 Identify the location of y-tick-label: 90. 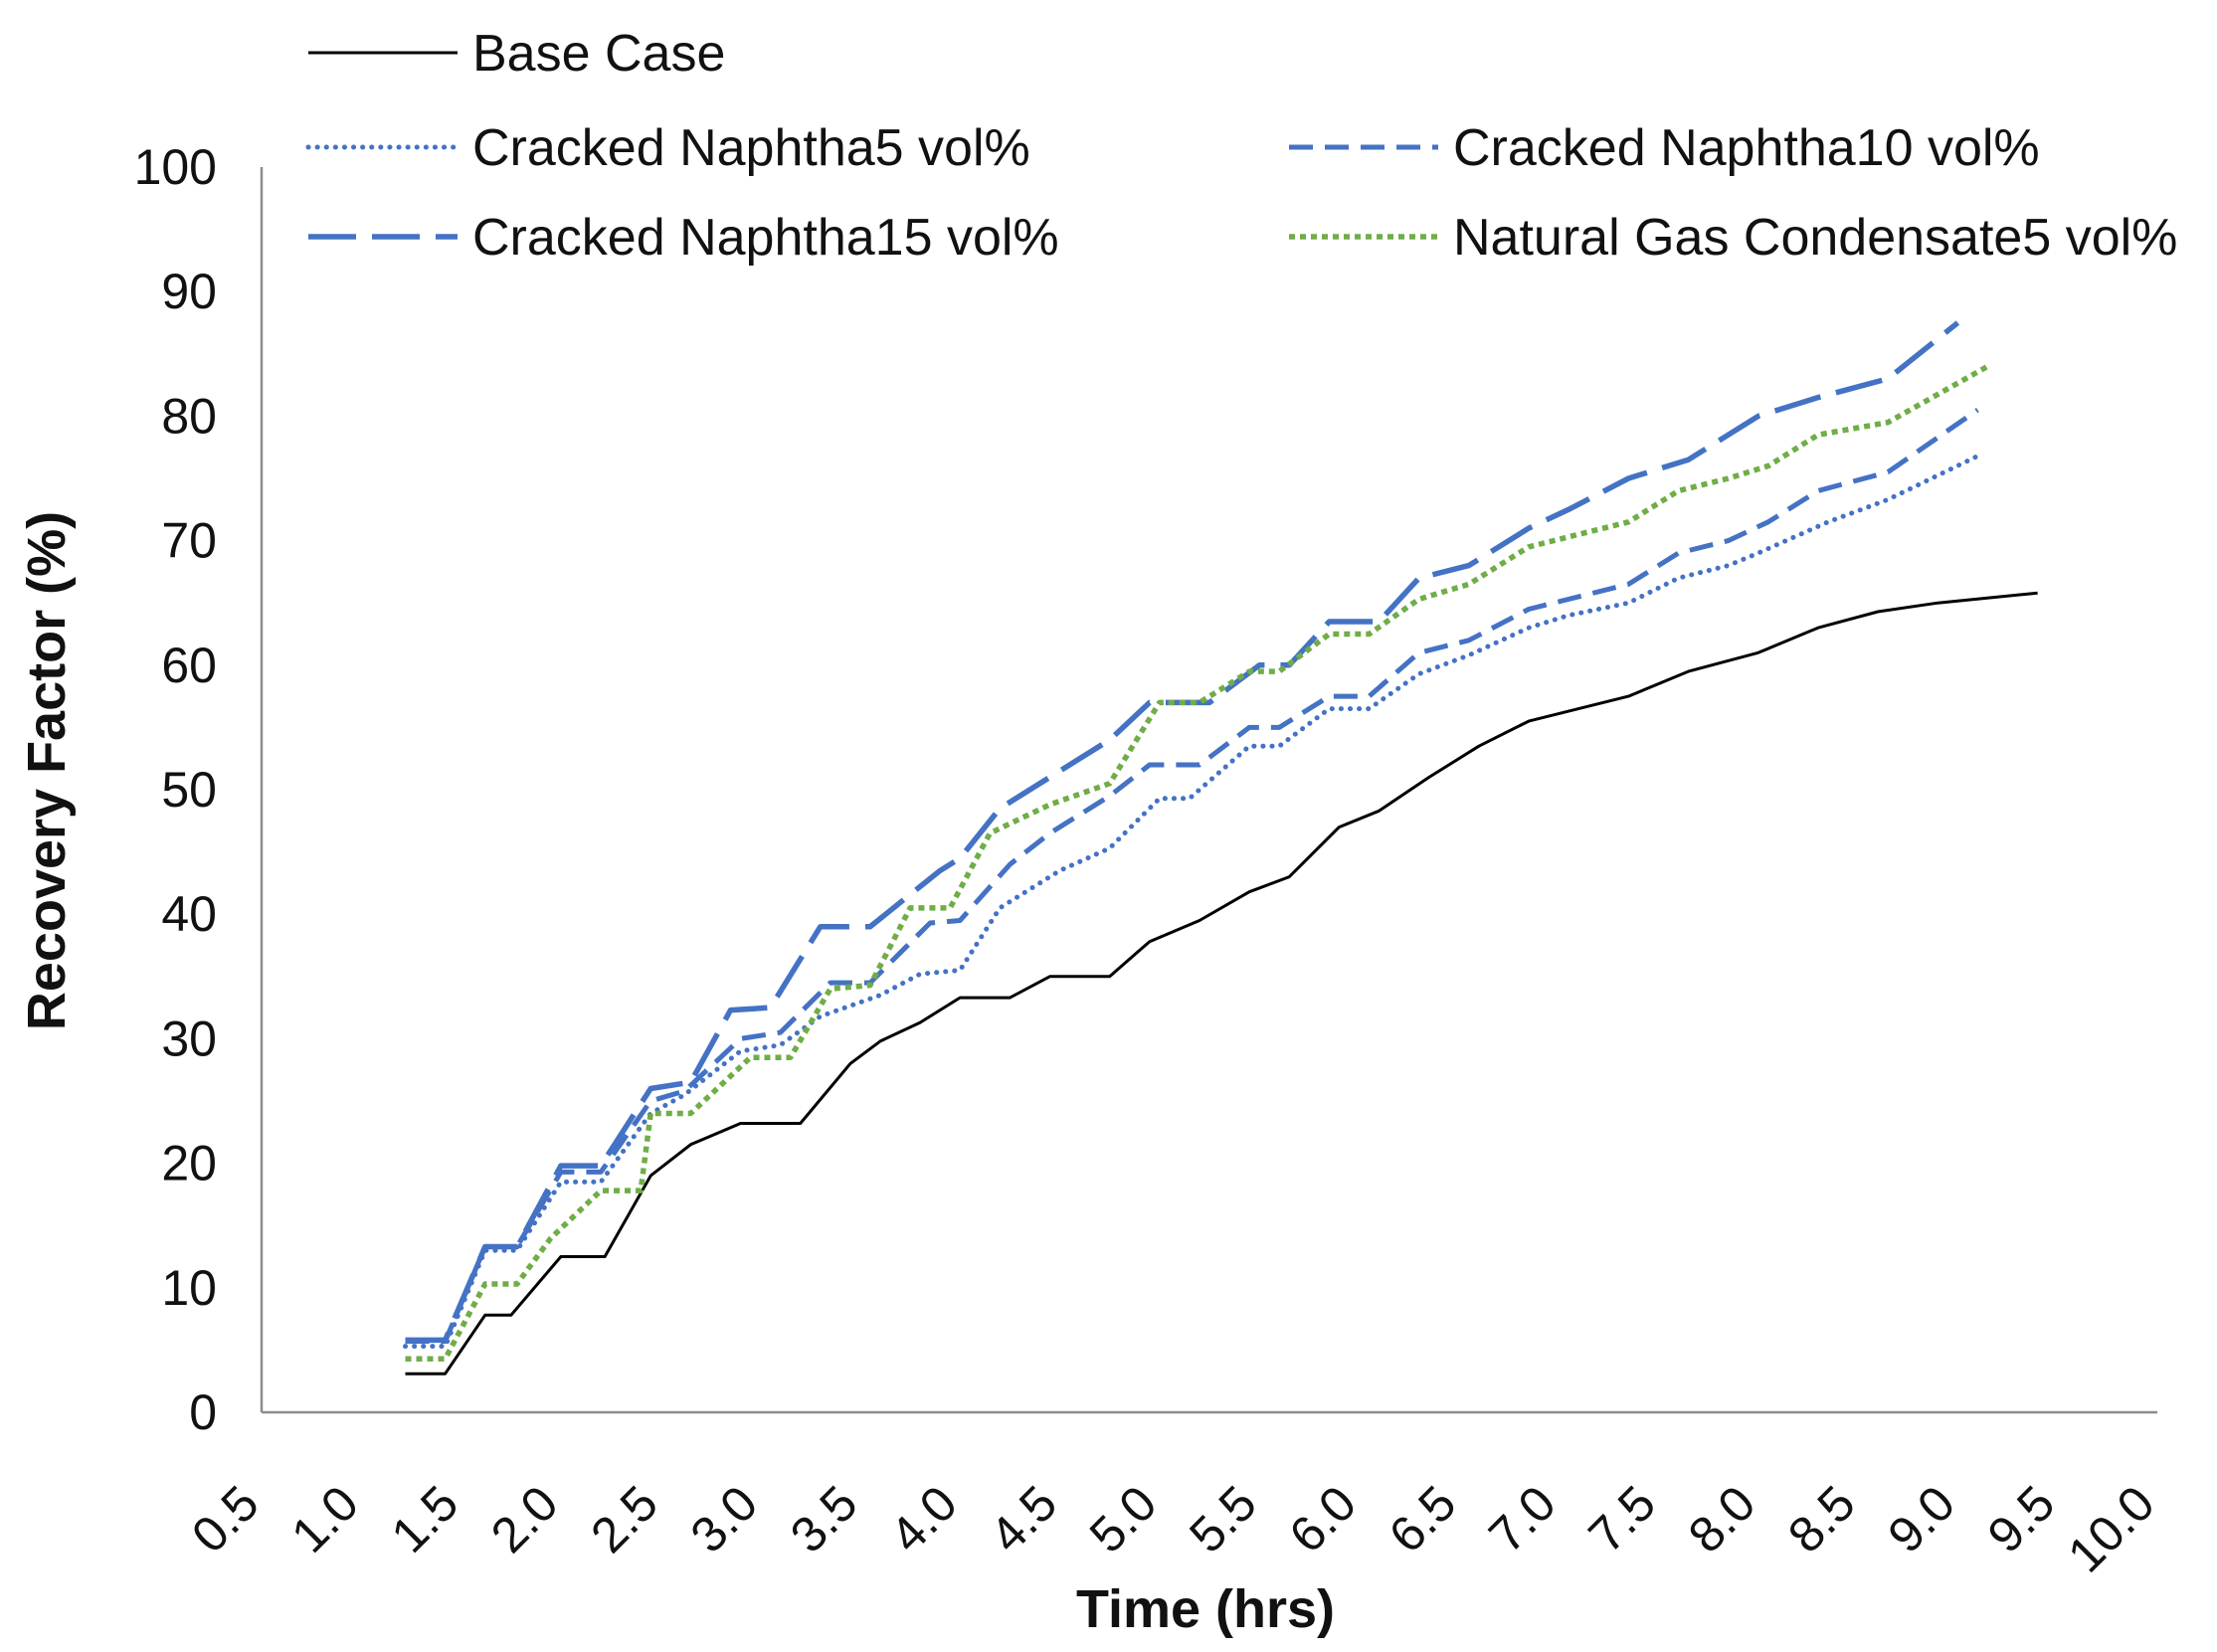
(189, 291).